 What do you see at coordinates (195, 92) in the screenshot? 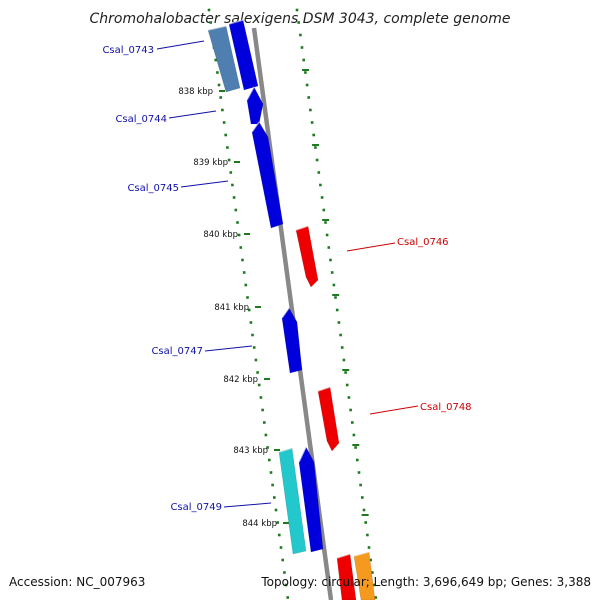
I see `kbp-tick-label: 838 kbp` at bounding box center [195, 92].